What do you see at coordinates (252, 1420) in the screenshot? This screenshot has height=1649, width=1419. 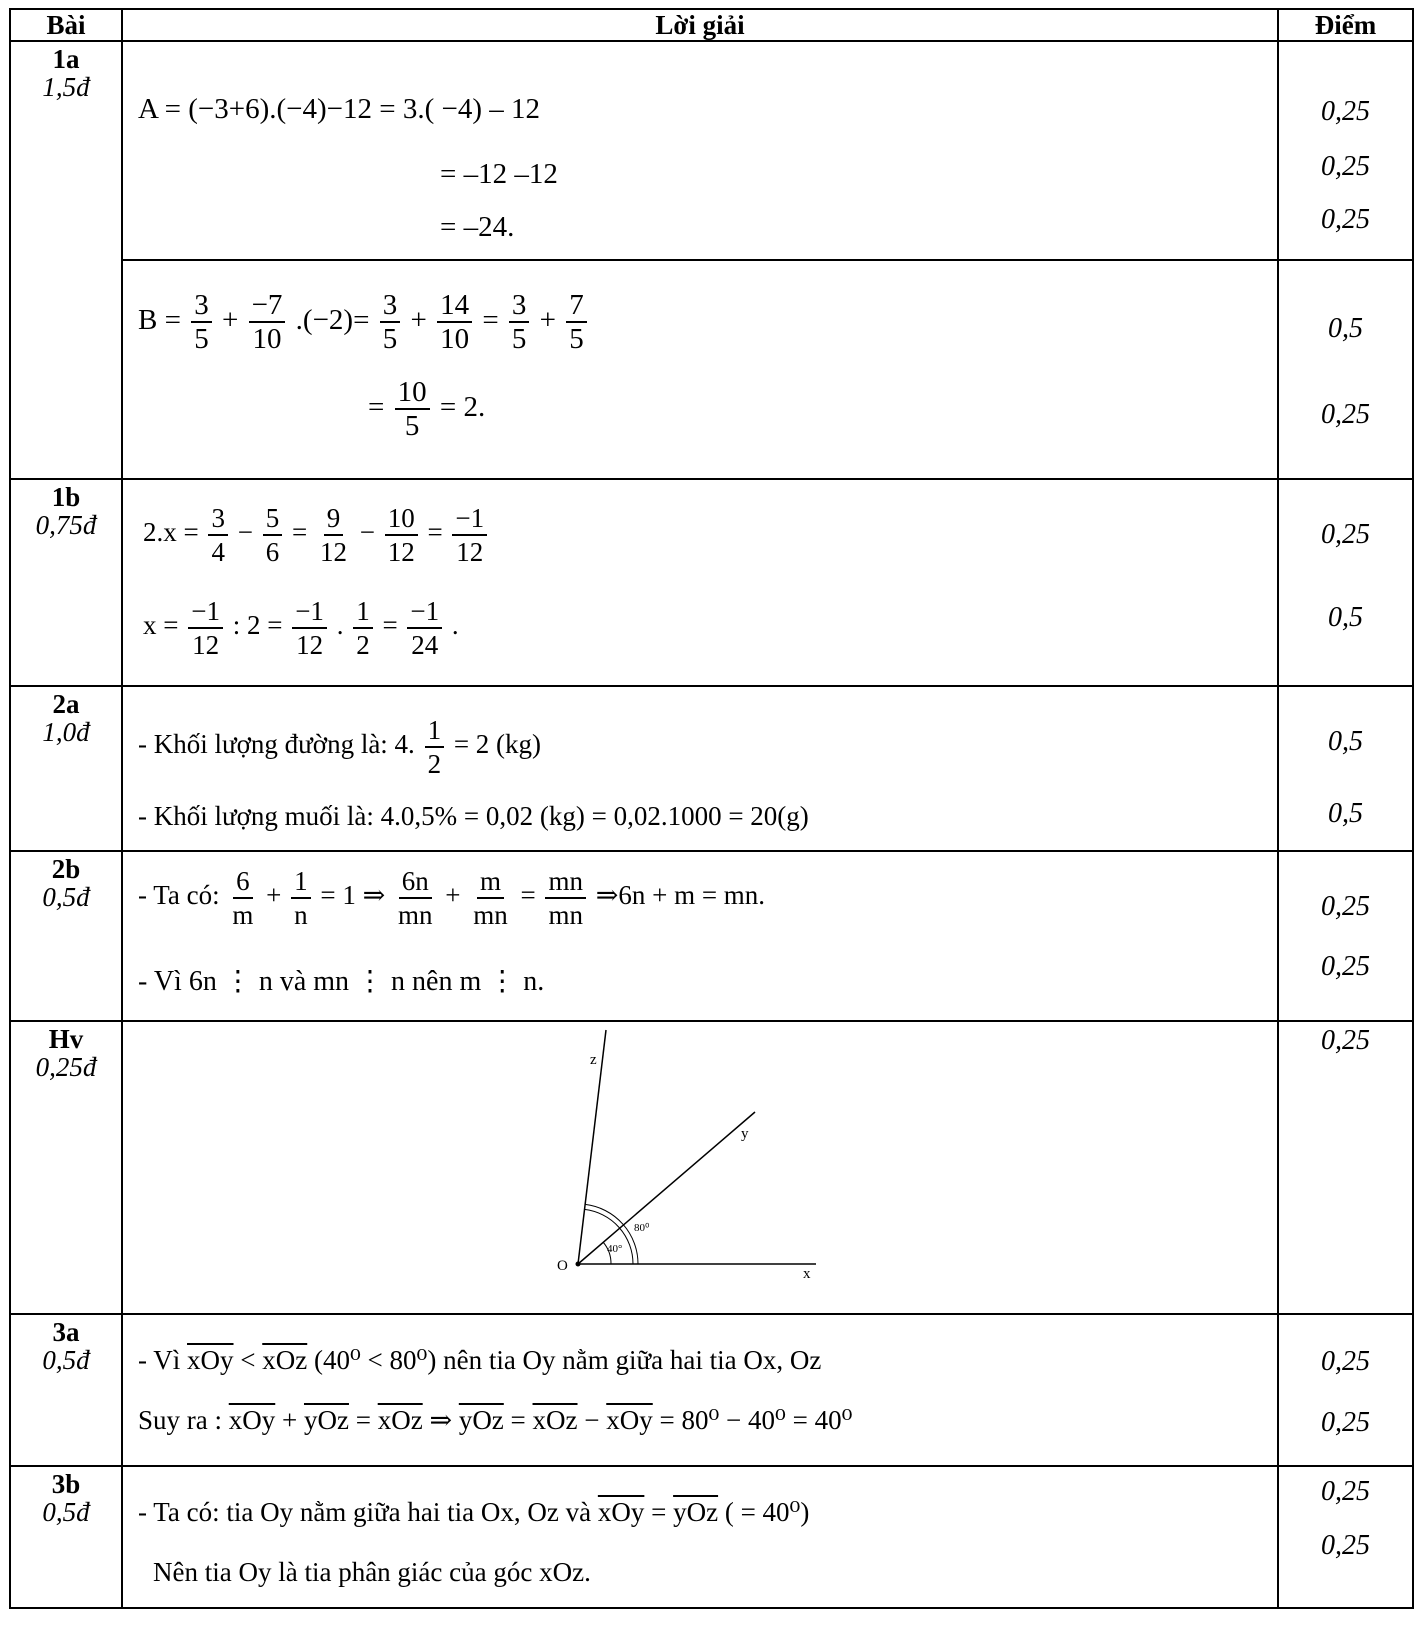 I see `angle-xoy: xOy` at bounding box center [252, 1420].